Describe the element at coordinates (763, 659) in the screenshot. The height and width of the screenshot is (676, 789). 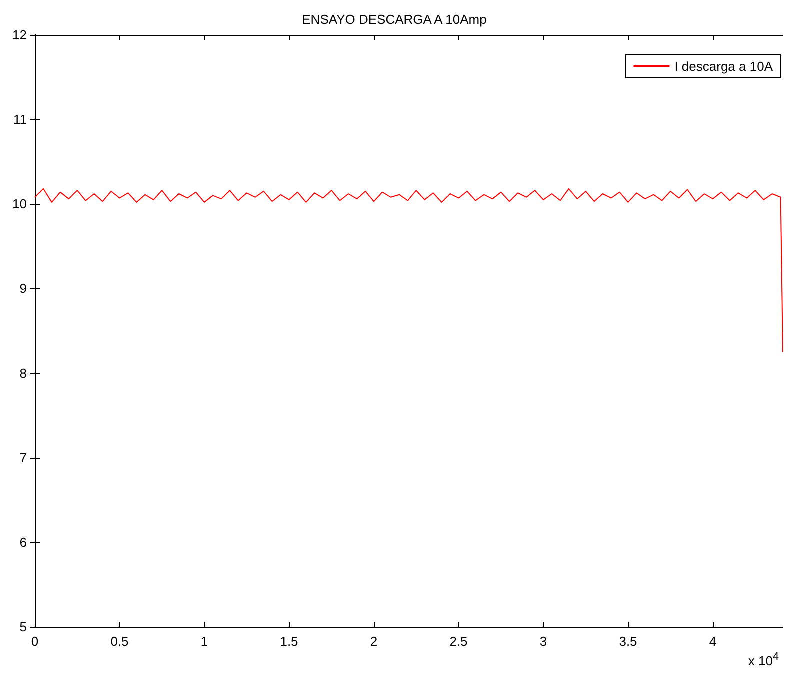
I see `text: x 10$^{4}$` at that location.